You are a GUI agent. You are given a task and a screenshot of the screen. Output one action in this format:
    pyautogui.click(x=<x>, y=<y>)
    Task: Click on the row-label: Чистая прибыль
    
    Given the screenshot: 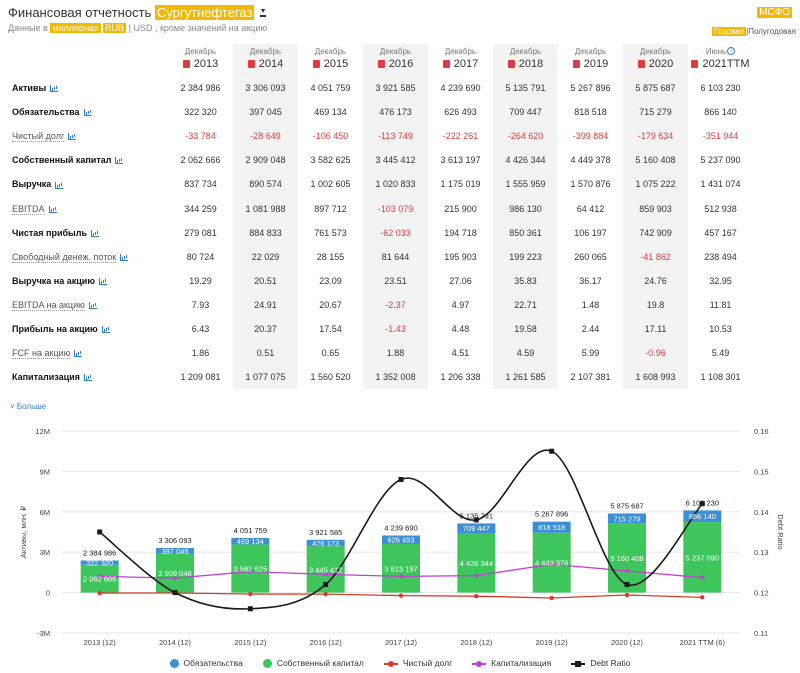 What is the action you would take?
    pyautogui.click(x=87, y=233)
    